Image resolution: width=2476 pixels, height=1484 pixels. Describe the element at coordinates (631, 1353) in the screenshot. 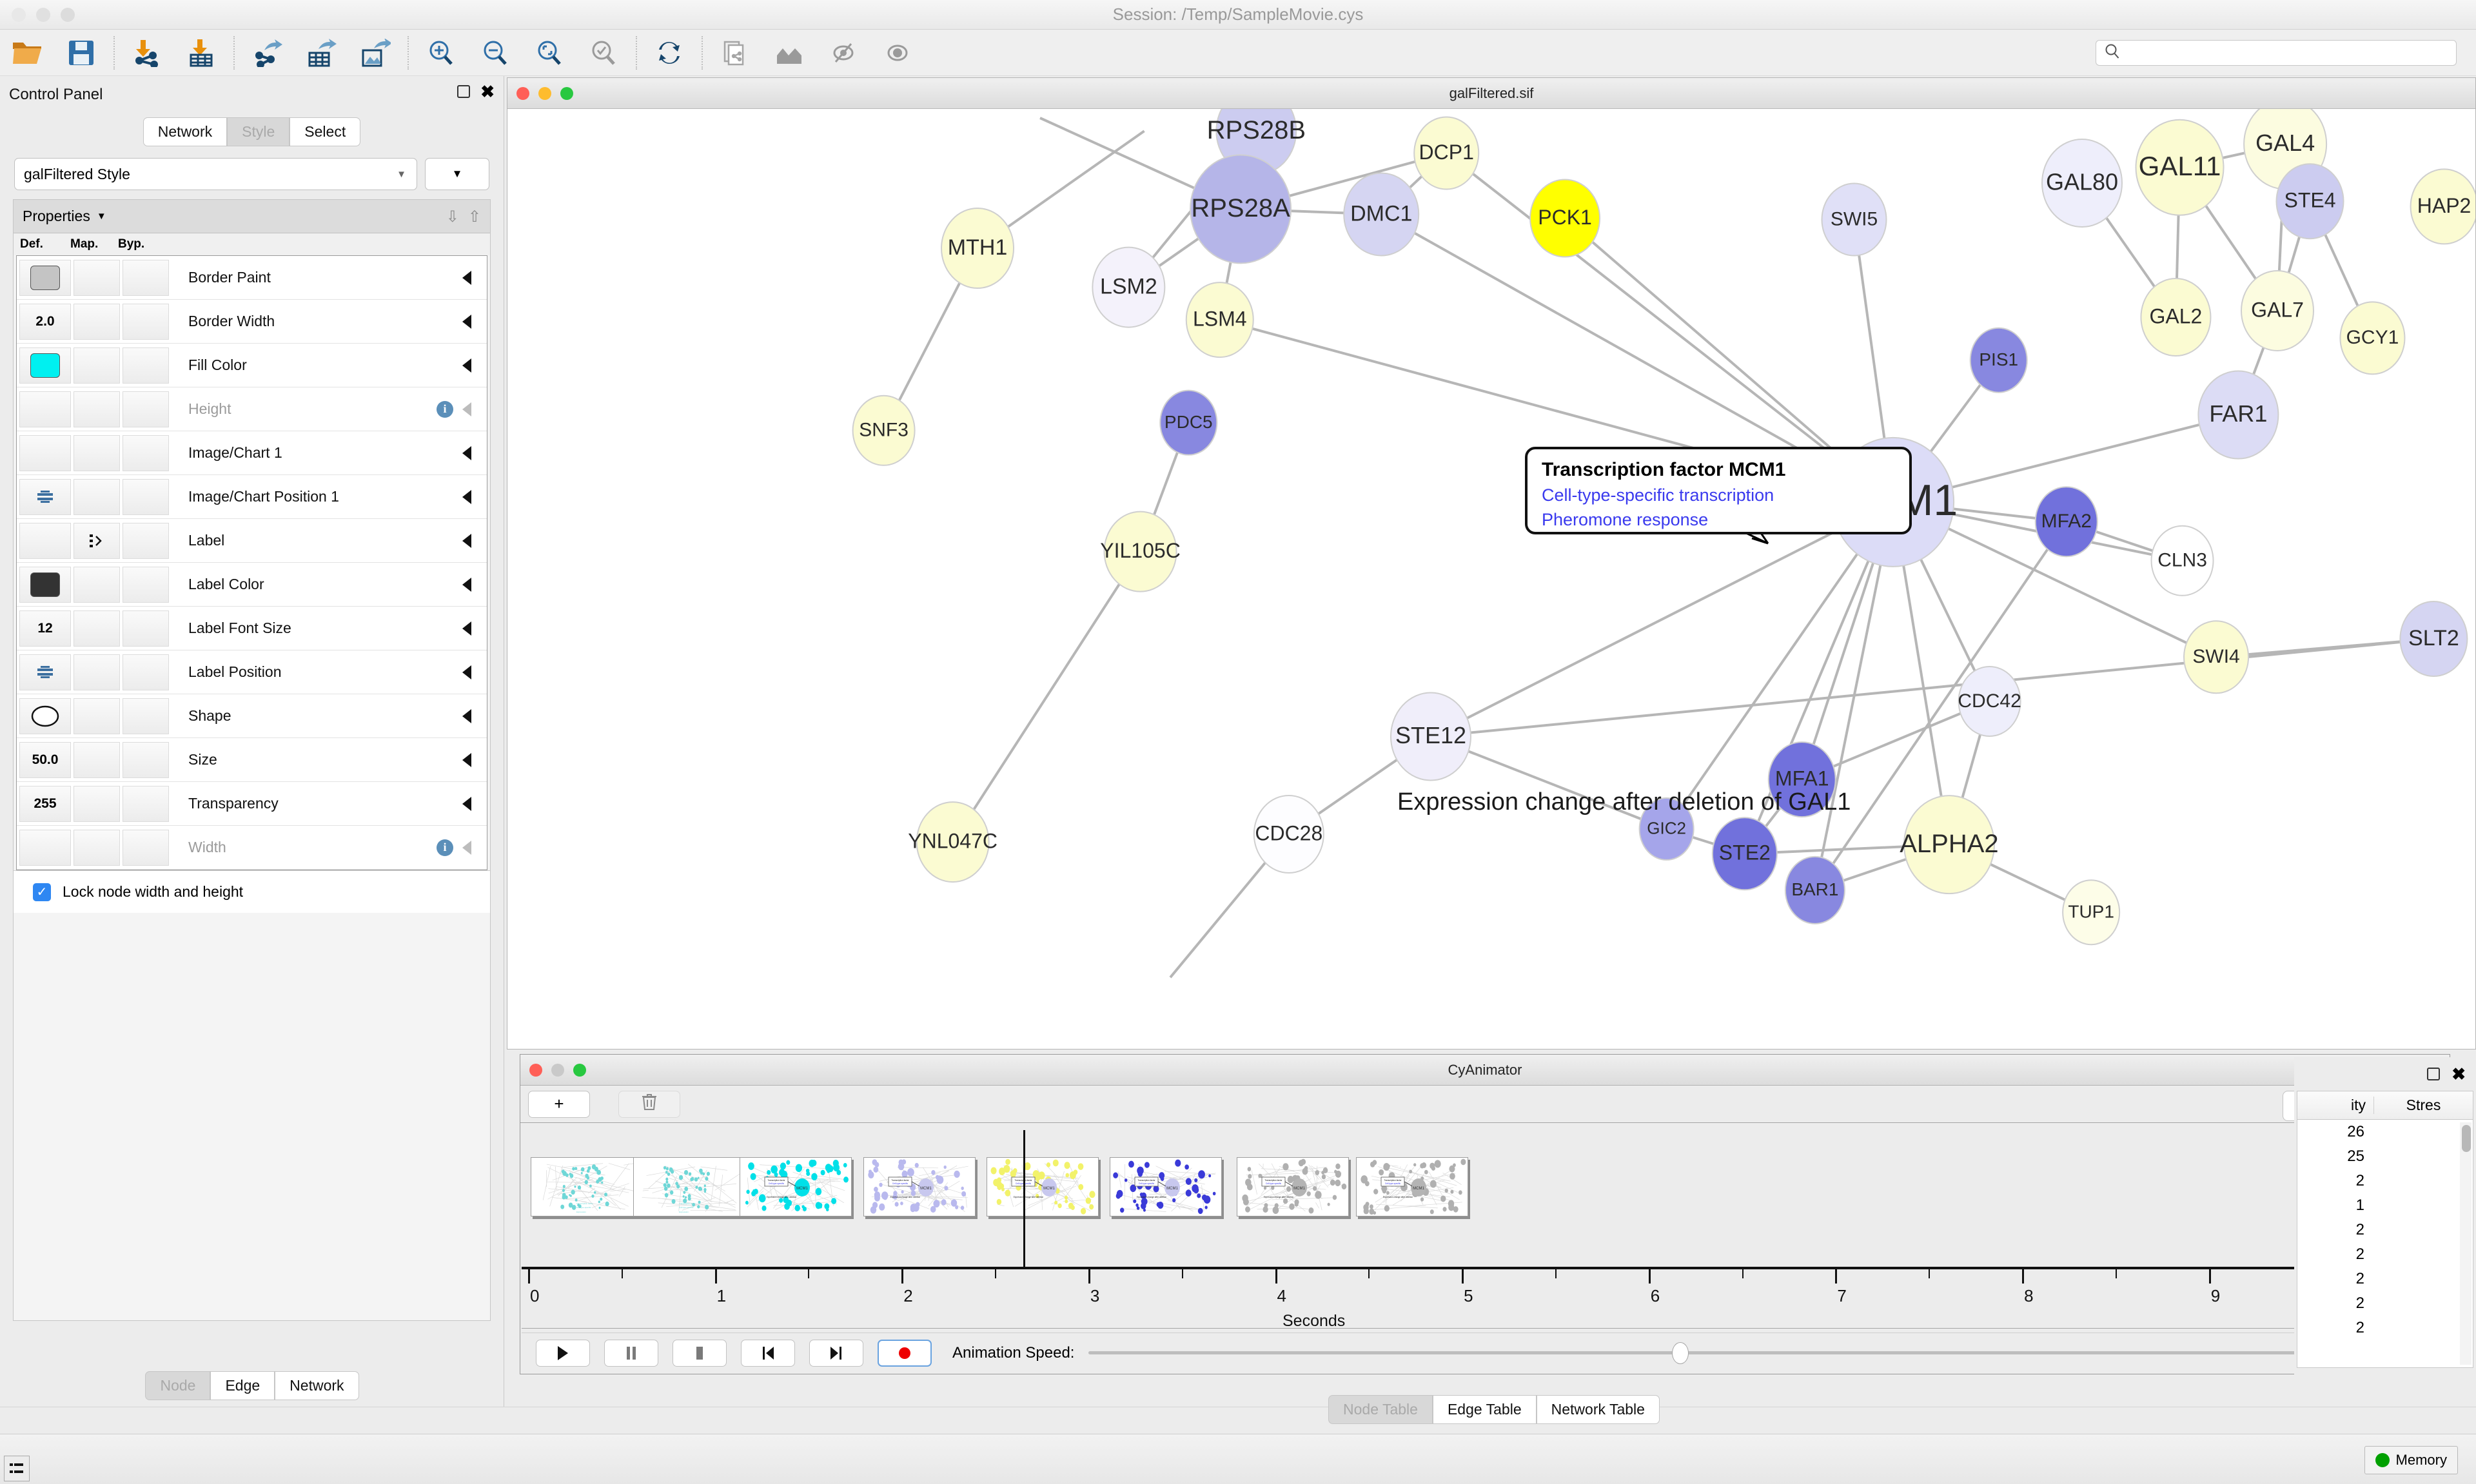

I see `pause-button` at that location.